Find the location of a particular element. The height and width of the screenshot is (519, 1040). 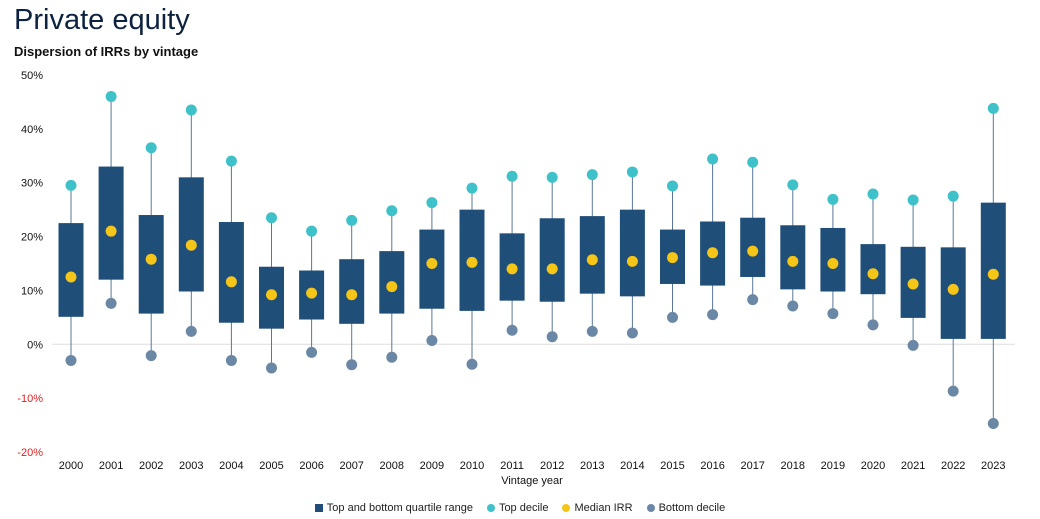

legend-item: Top decile is located at coordinates (517, 508).